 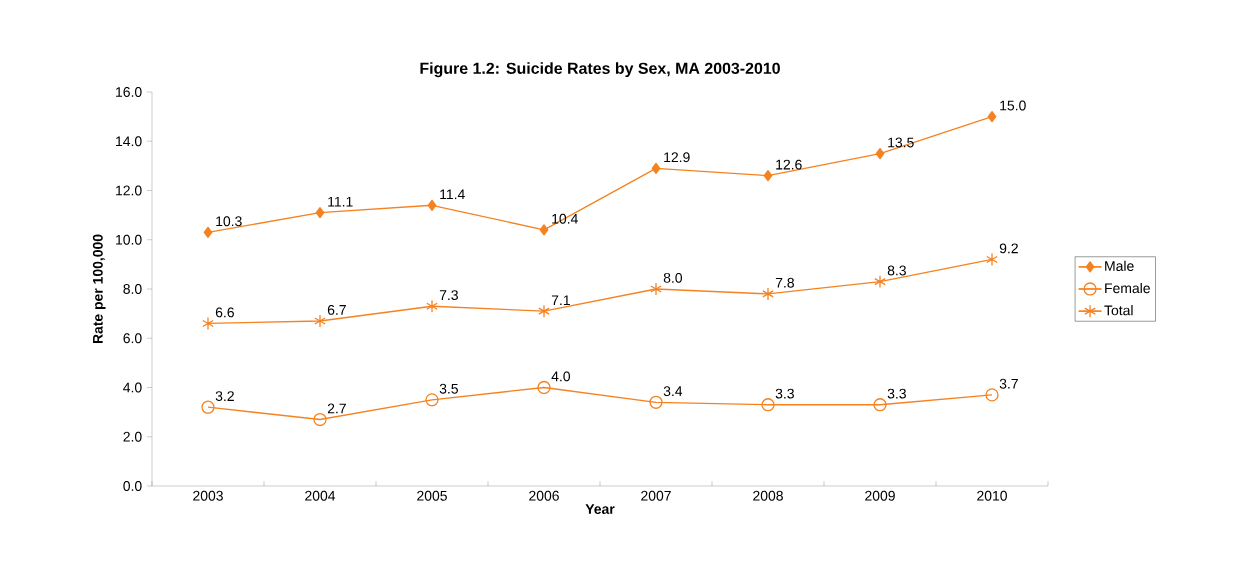 What do you see at coordinates (224, 312) in the screenshot?
I see `data-label: 6.6` at bounding box center [224, 312].